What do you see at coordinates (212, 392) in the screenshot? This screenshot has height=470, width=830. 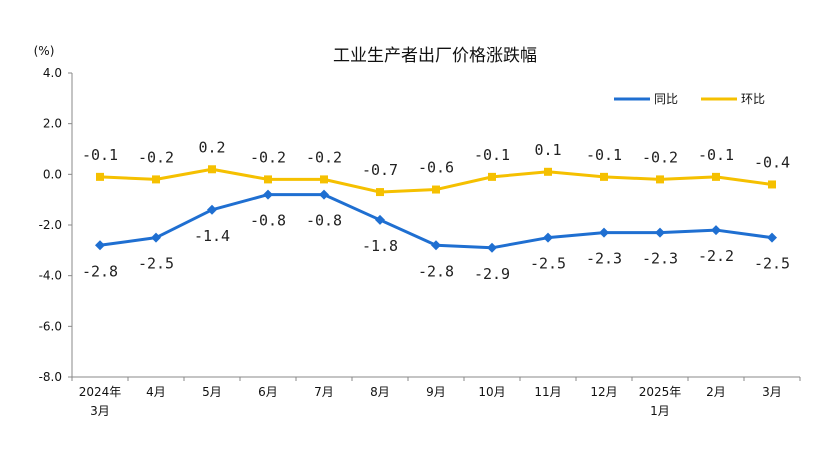 I see `x-tick-label: 5月` at bounding box center [212, 392].